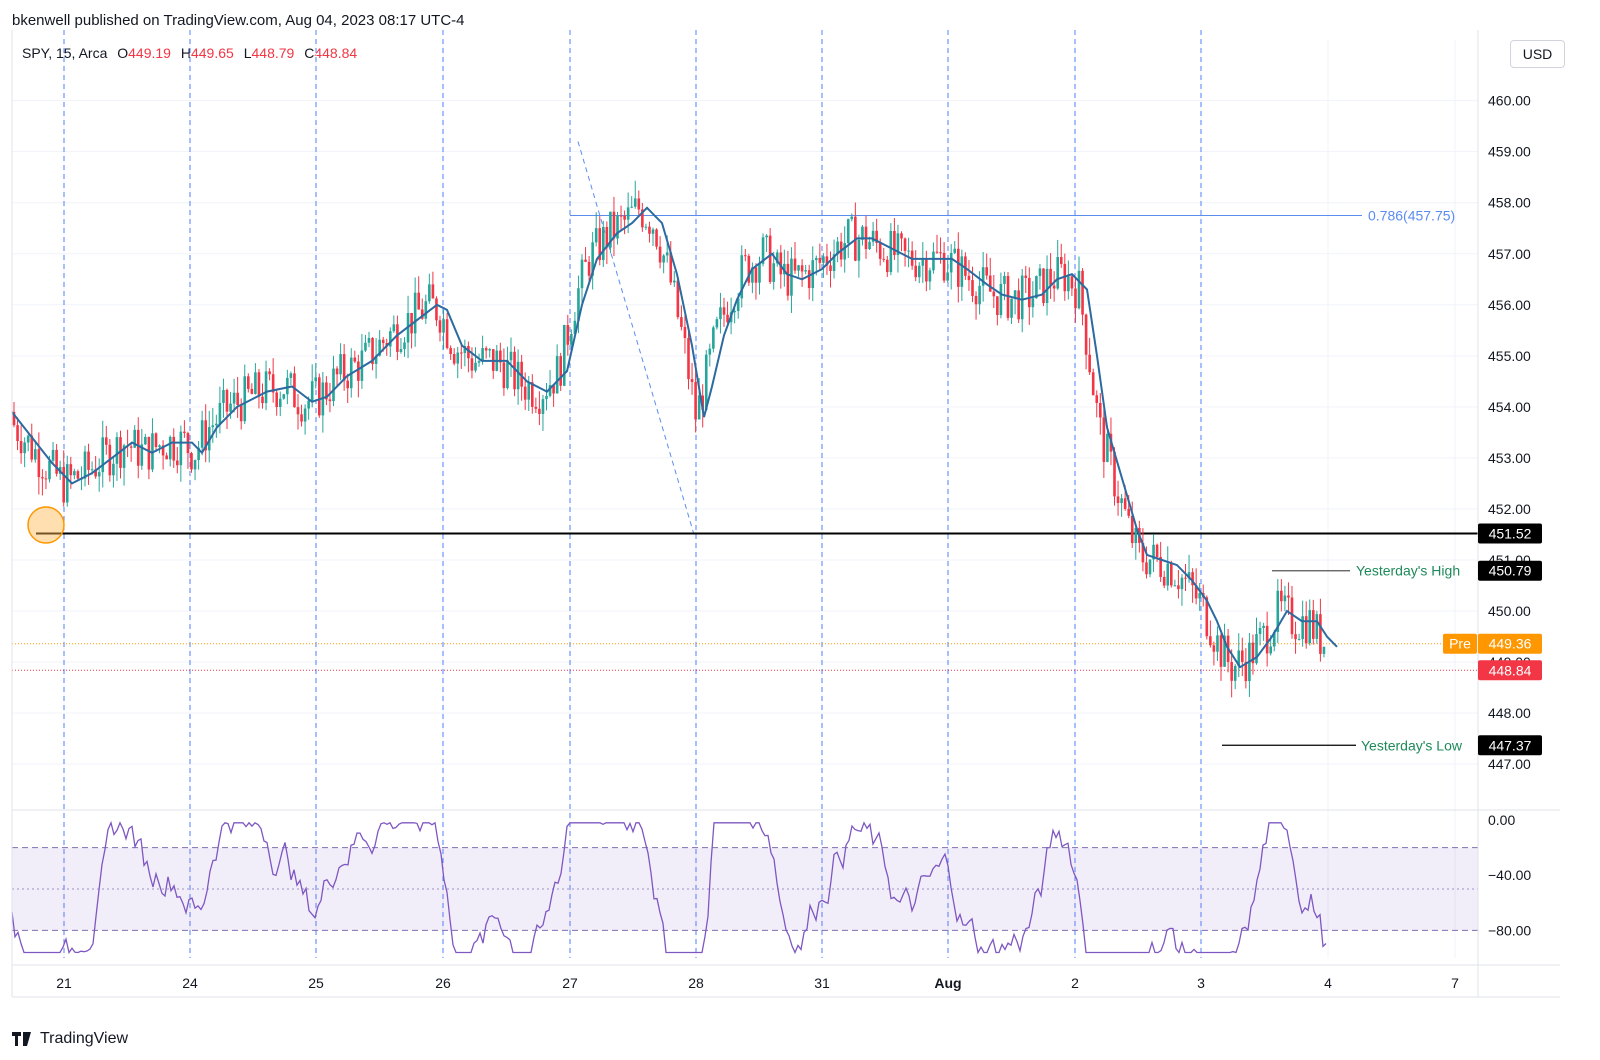 The width and height of the screenshot is (1600, 1060). I want to click on y-tick-label: 457.00, so click(1509, 254).